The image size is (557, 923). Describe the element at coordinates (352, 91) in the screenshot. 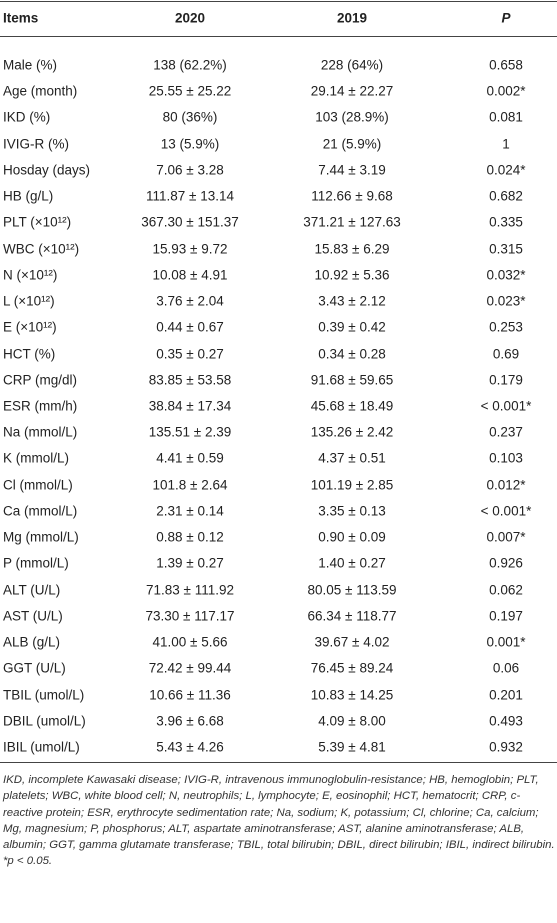

I see `cell: 29.14 ± 22.27` at that location.